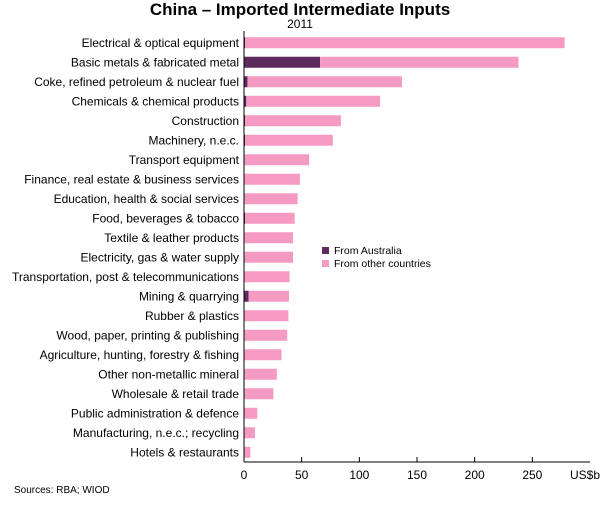  I want to click on category-label: Mining & quarrying, so click(189, 296).